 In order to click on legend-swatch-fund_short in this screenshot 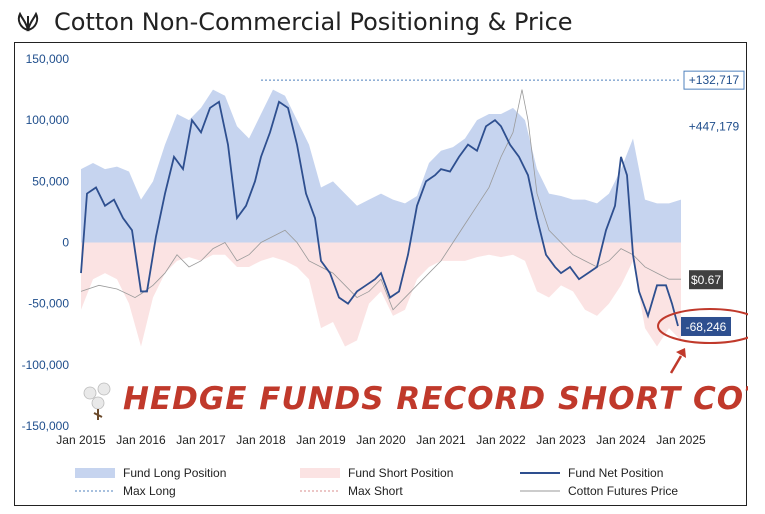, I will do `click(320, 473)`.